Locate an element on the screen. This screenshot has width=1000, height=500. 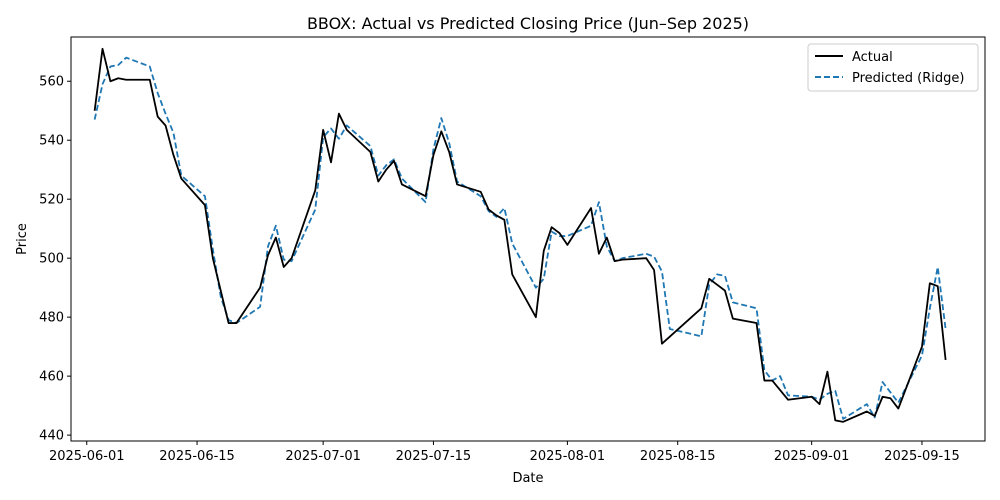
y-tick-label: 500 is located at coordinates (51, 259).